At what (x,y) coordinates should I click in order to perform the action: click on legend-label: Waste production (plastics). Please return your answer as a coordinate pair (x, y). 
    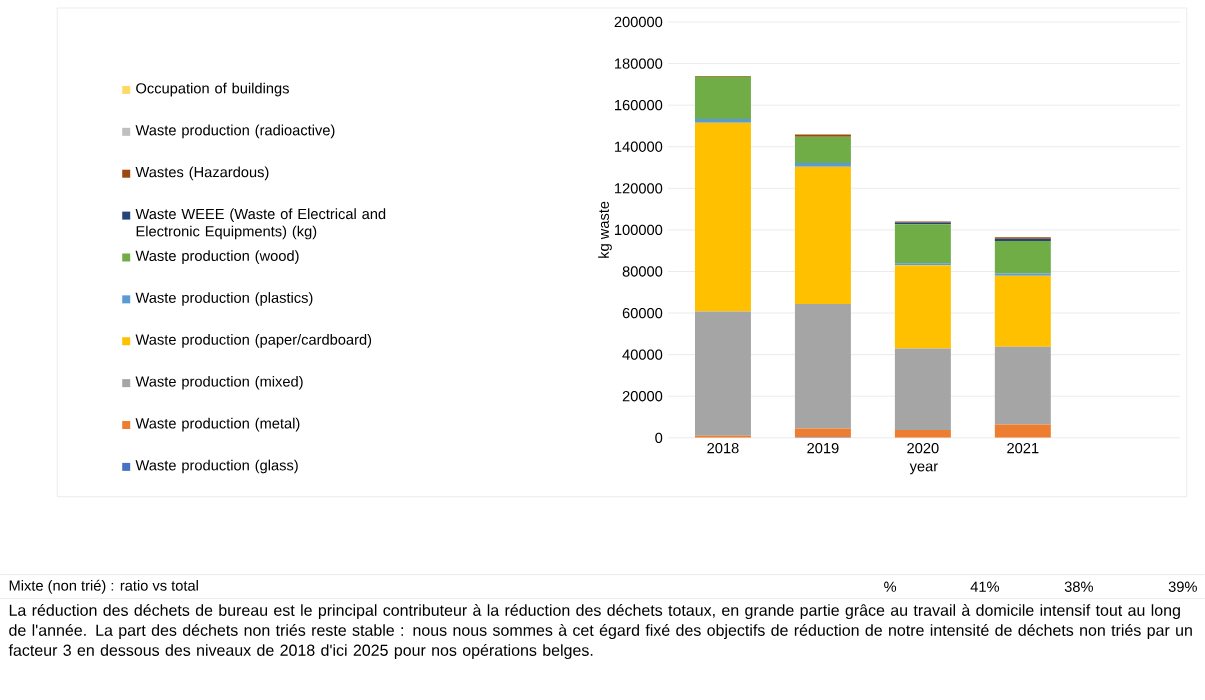
    Looking at the image, I should click on (224, 299).